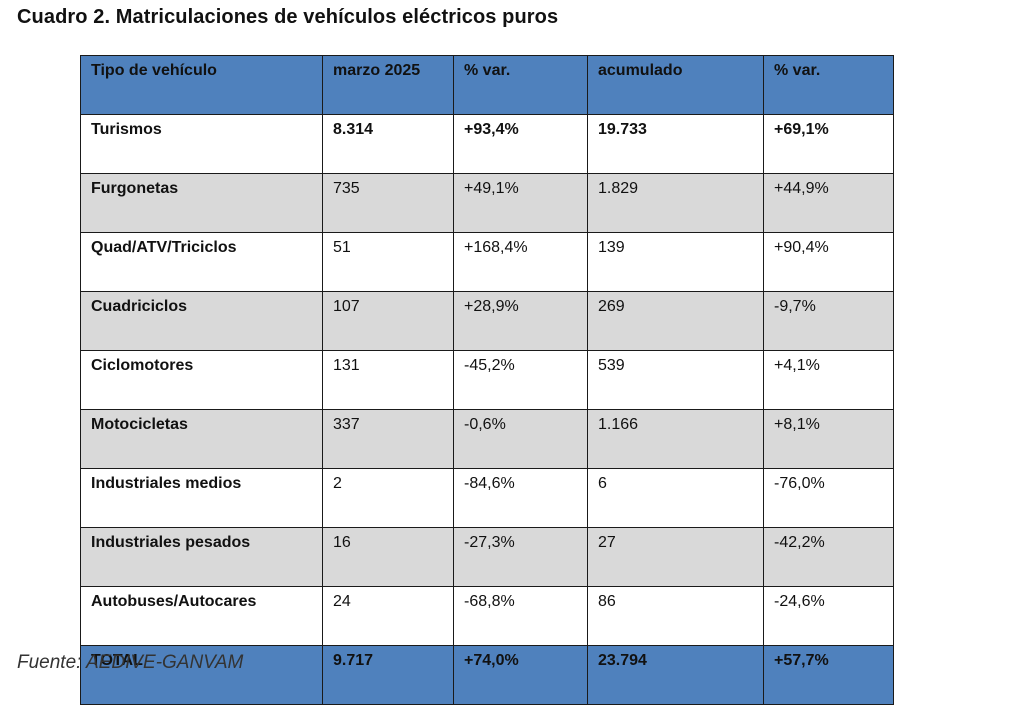  I want to click on table-row: Industriales medios 2 -84,6% 6 -76,0%, so click(487, 498).